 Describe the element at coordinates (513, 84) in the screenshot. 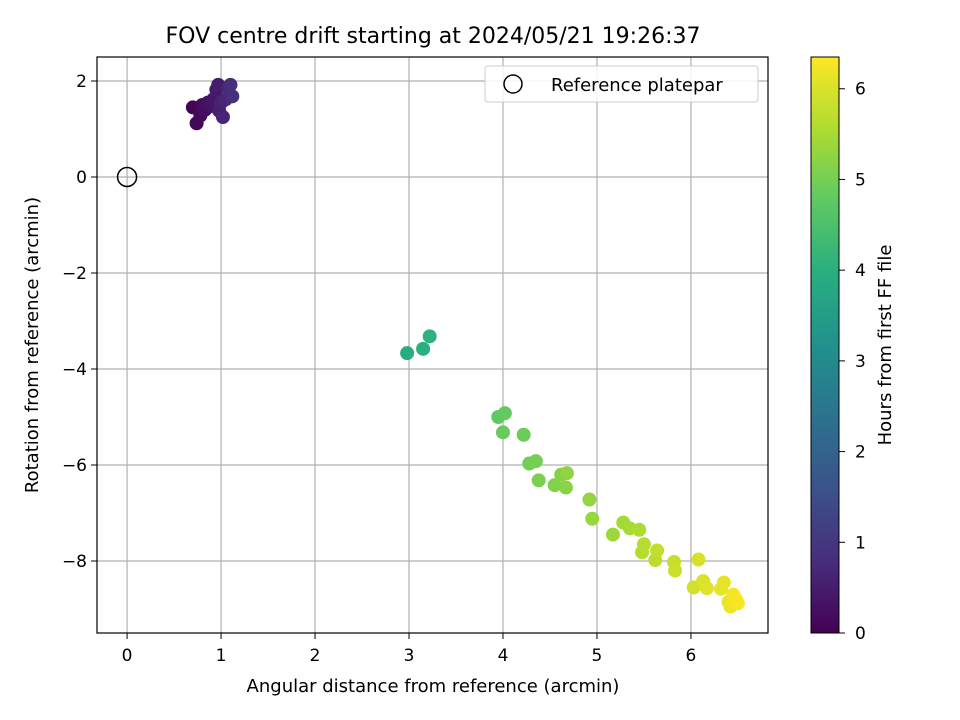

I see `legend-marker-reference` at that location.